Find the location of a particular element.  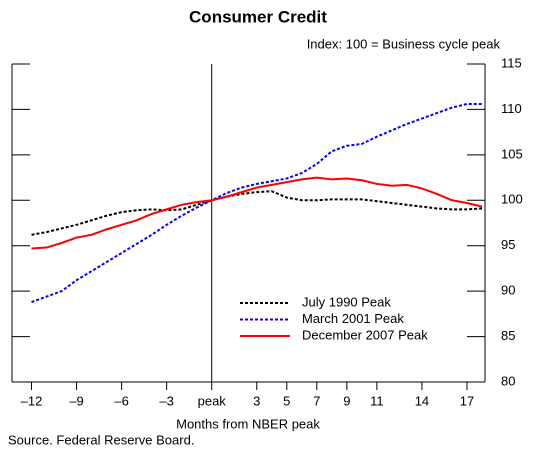

x-tick-label: –9 is located at coordinates (76, 400).